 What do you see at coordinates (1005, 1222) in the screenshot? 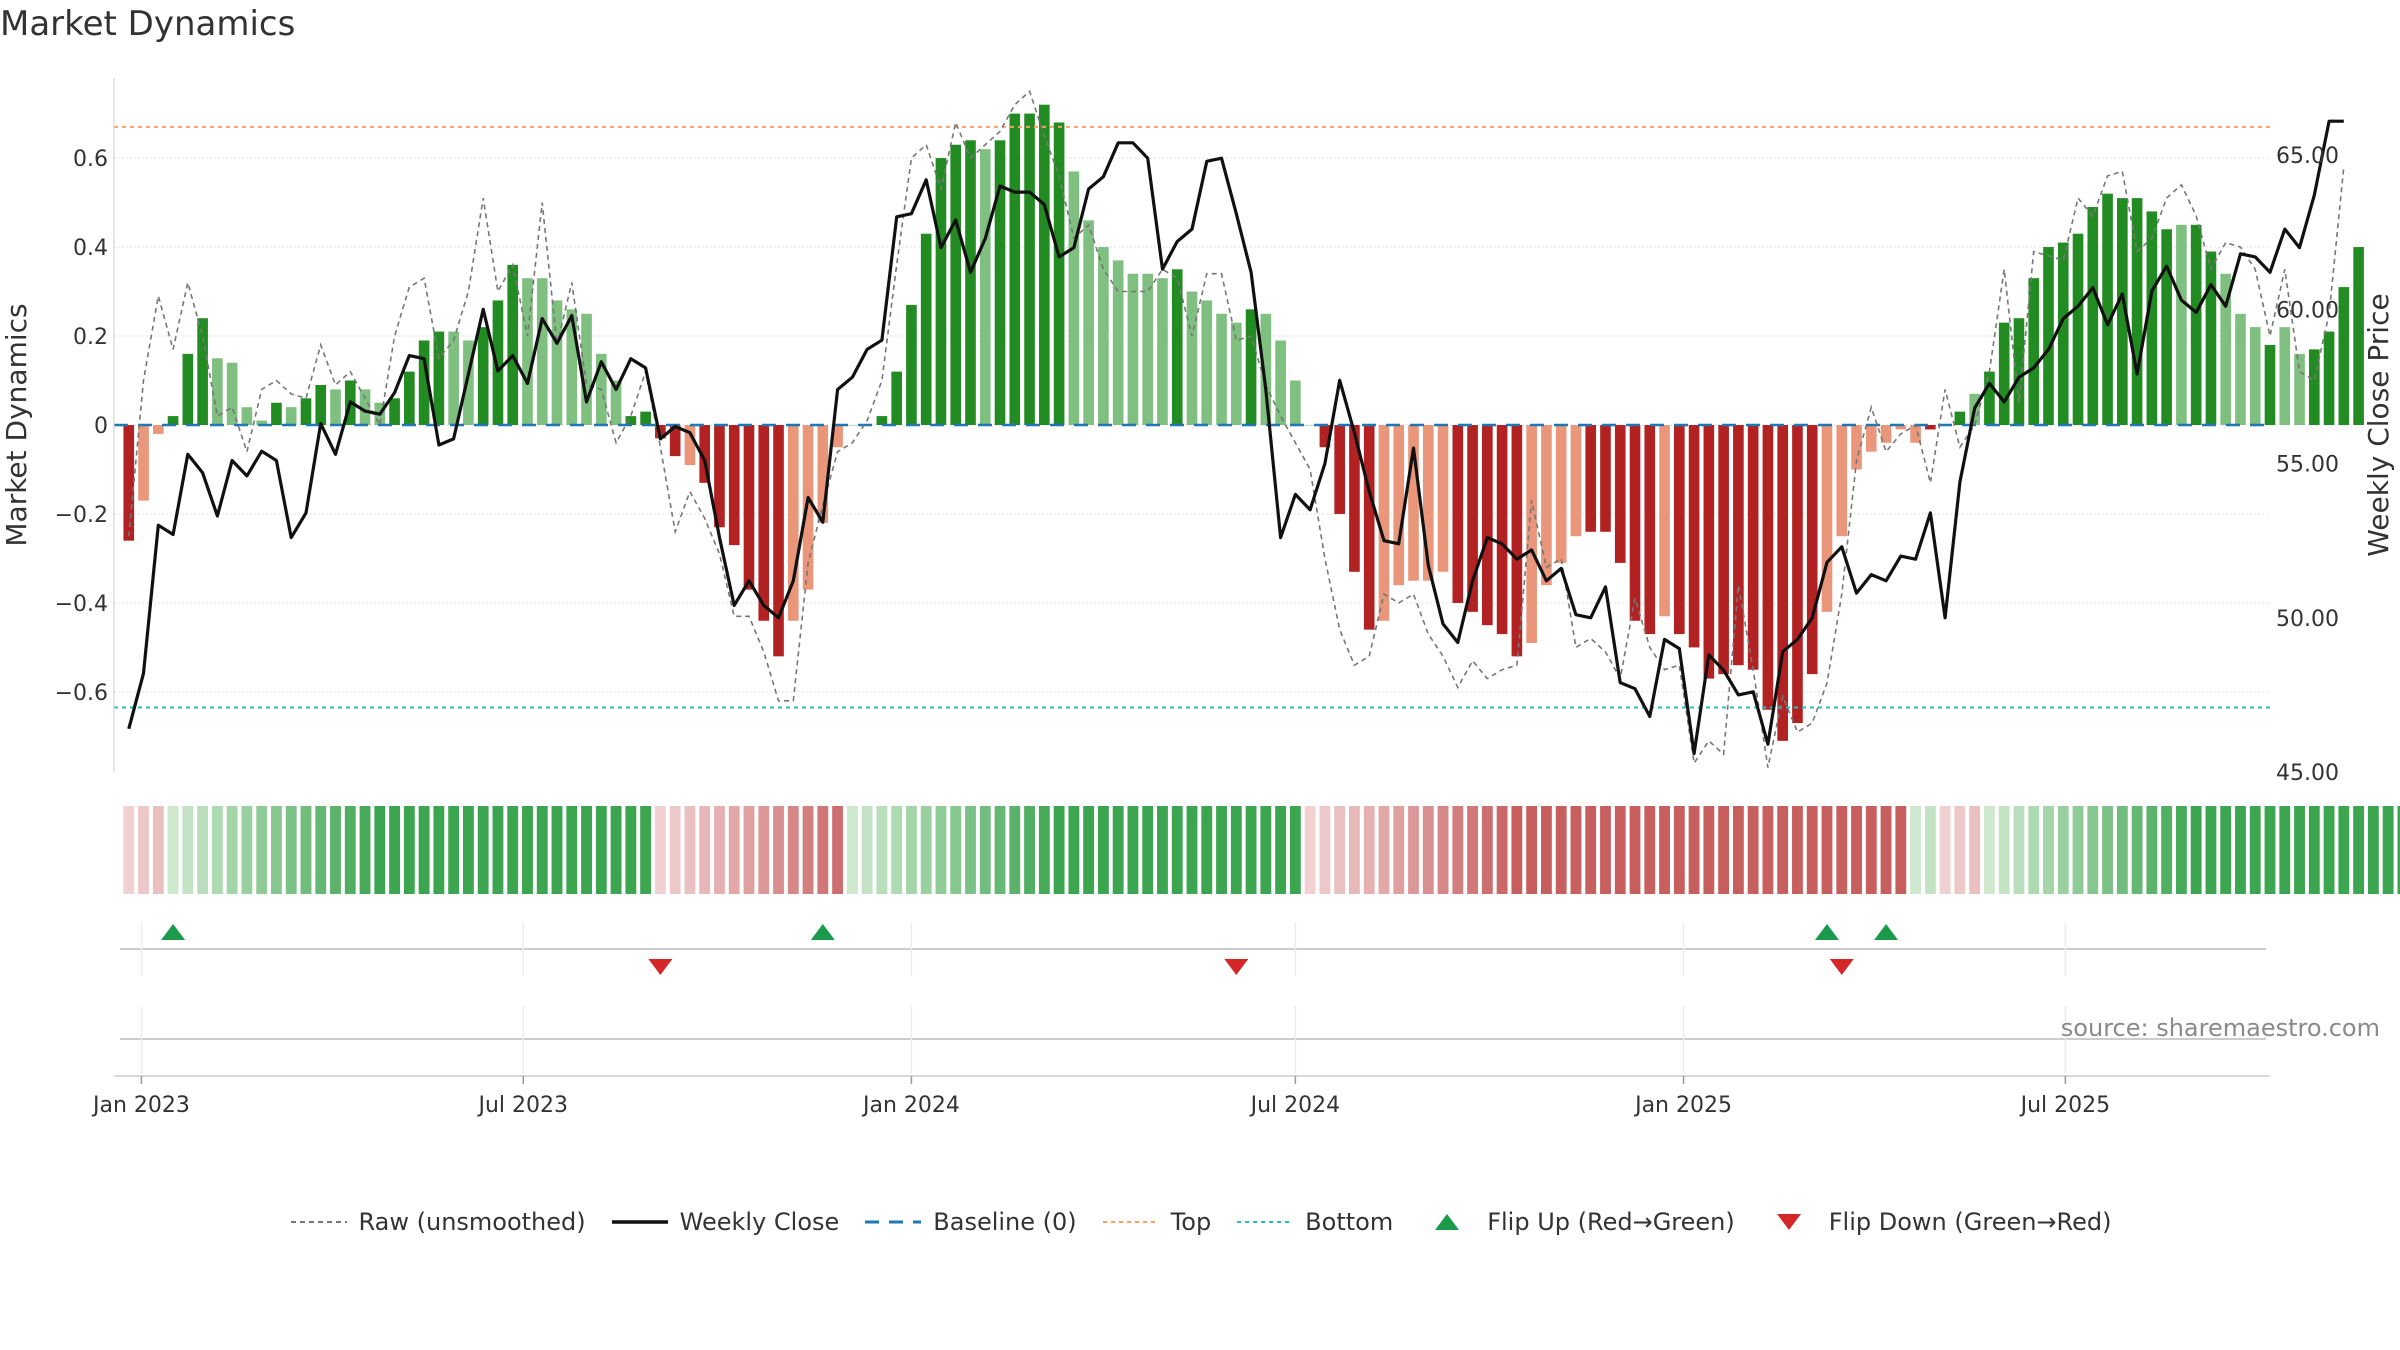
I see `legend-label: Baseline (0)` at bounding box center [1005, 1222].